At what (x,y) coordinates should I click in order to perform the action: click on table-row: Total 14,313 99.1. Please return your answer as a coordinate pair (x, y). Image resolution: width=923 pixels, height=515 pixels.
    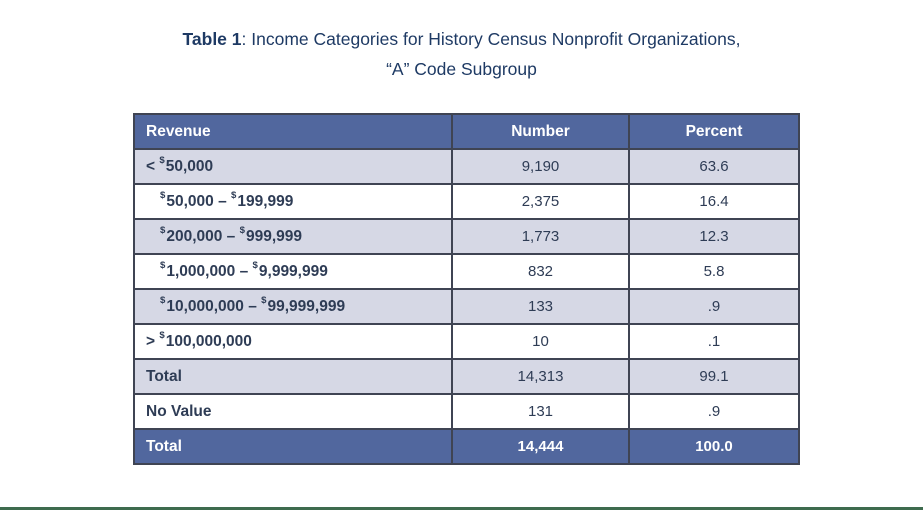
    Looking at the image, I should click on (466, 376).